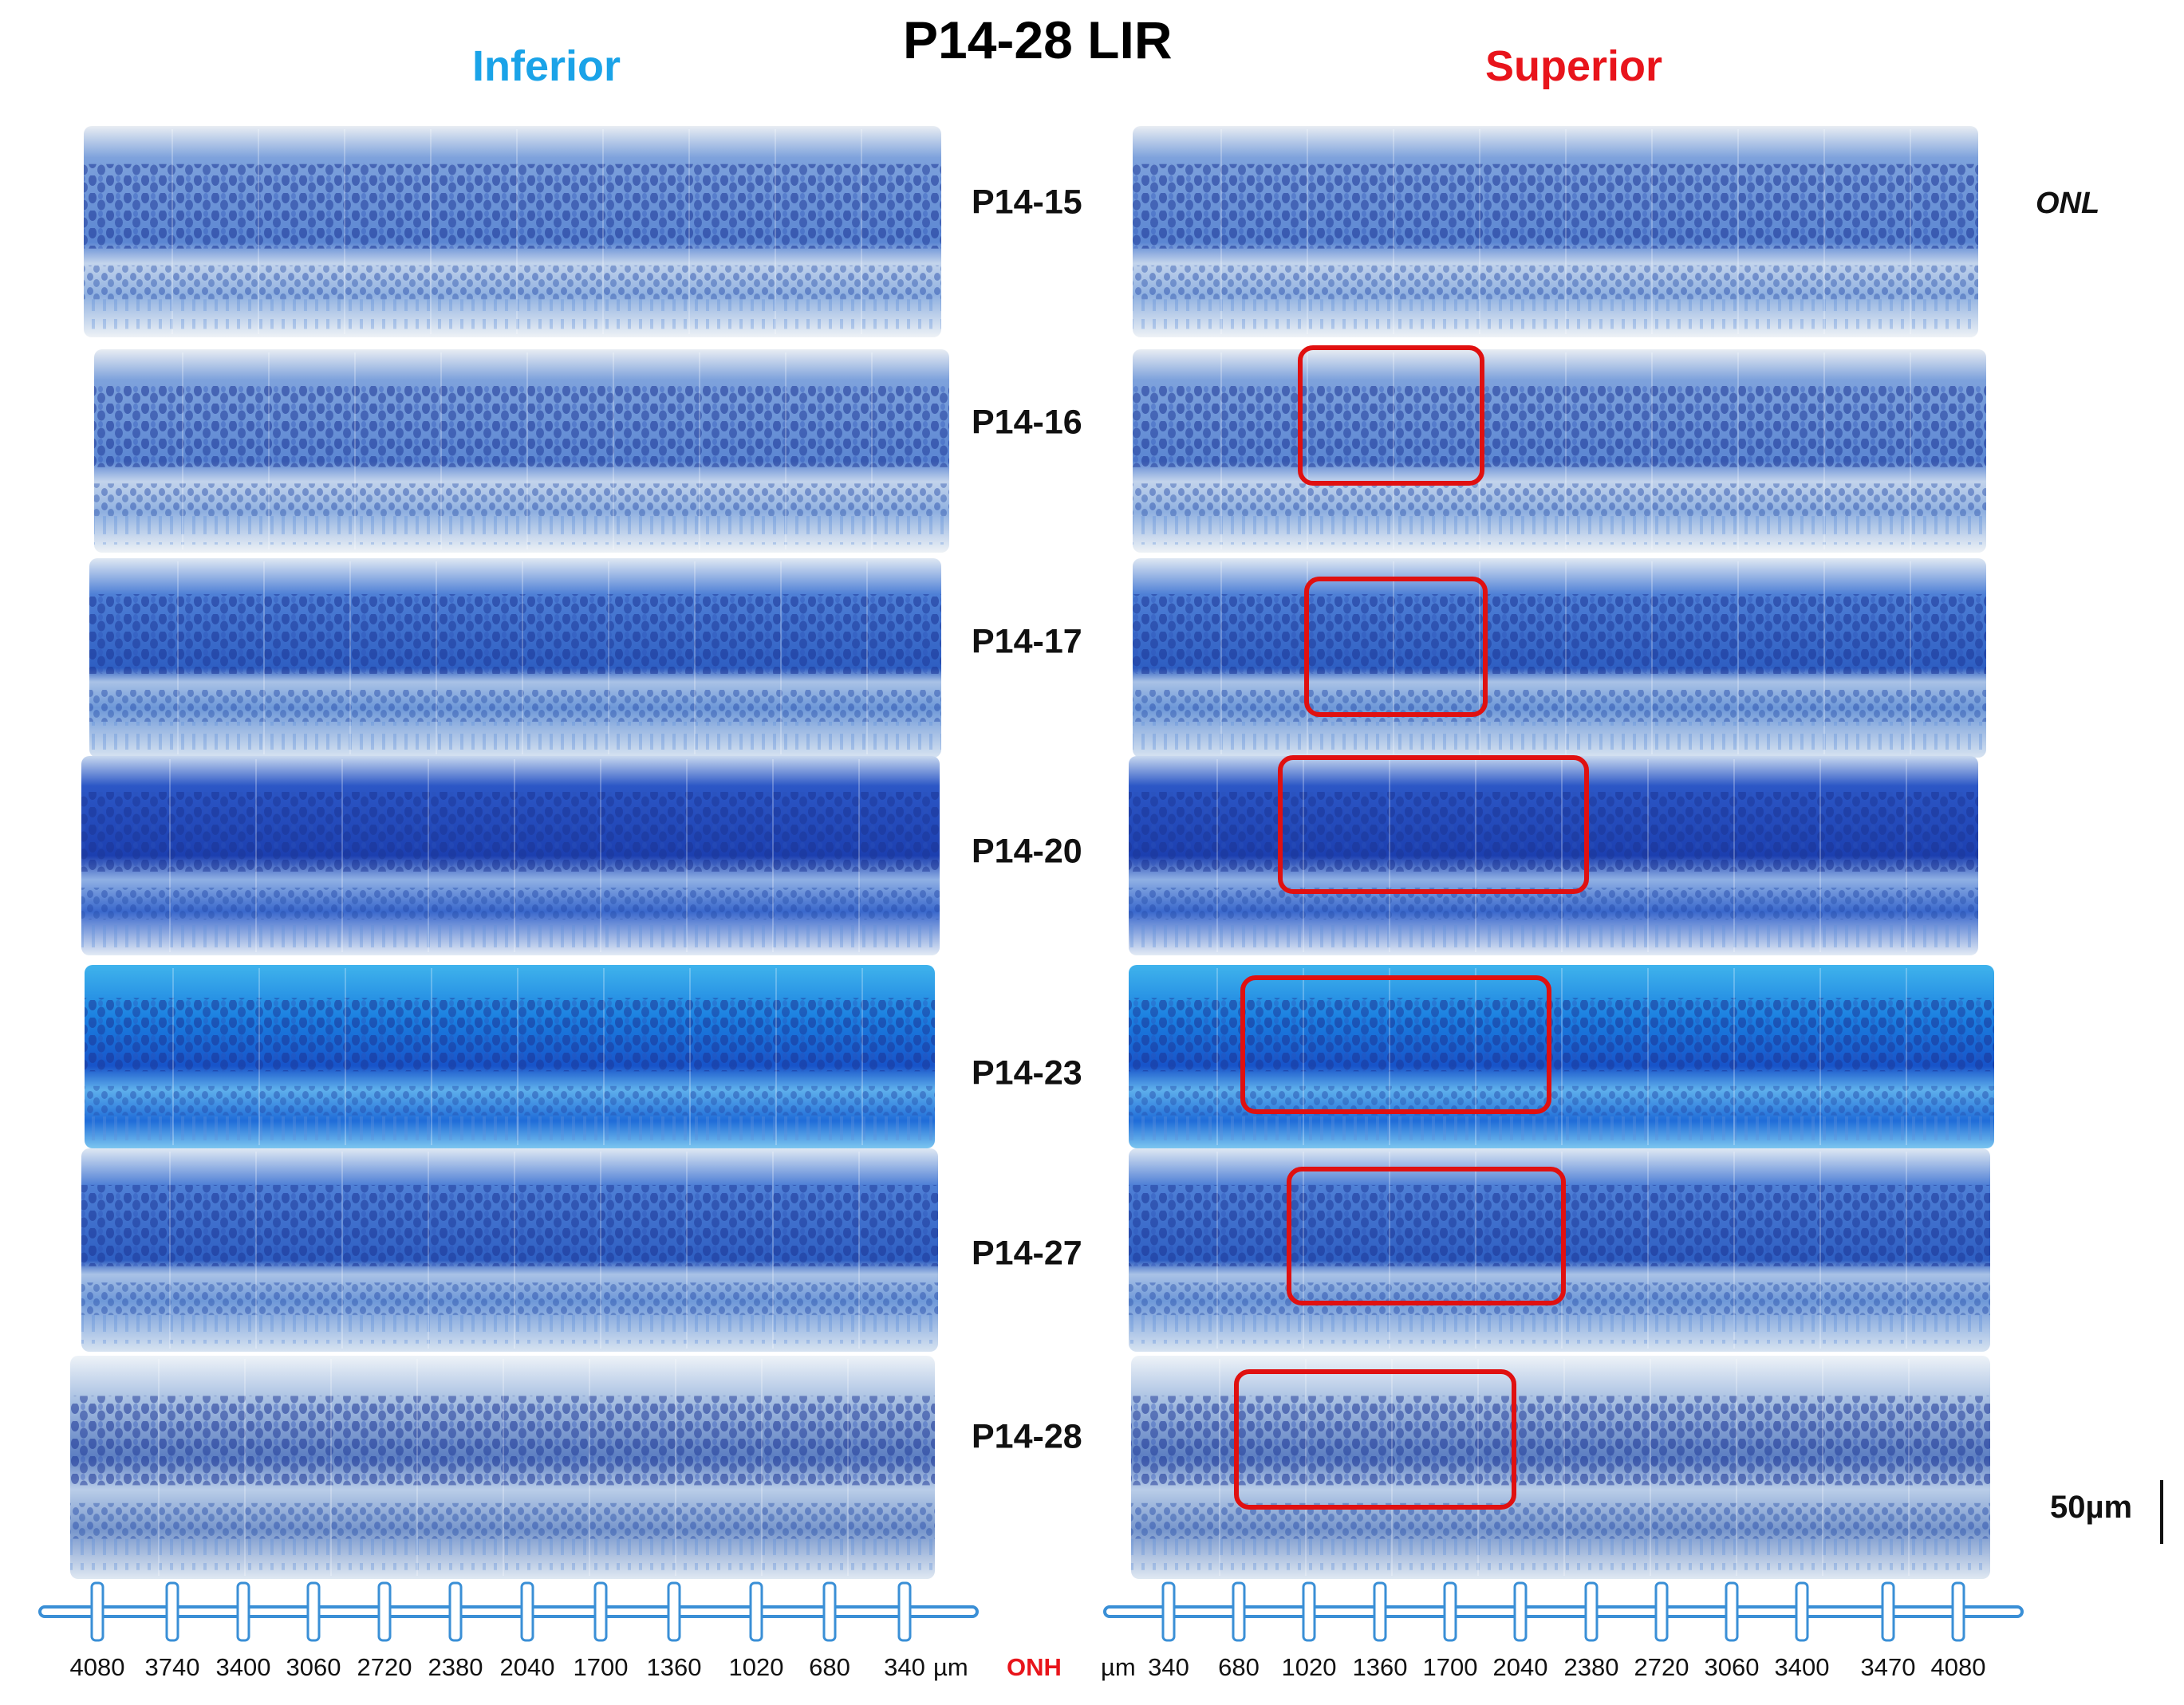 This screenshot has height=1705, width=2184. Describe the element at coordinates (1732, 1667) in the screenshot. I see `superior-axis-label: 3060` at that location.